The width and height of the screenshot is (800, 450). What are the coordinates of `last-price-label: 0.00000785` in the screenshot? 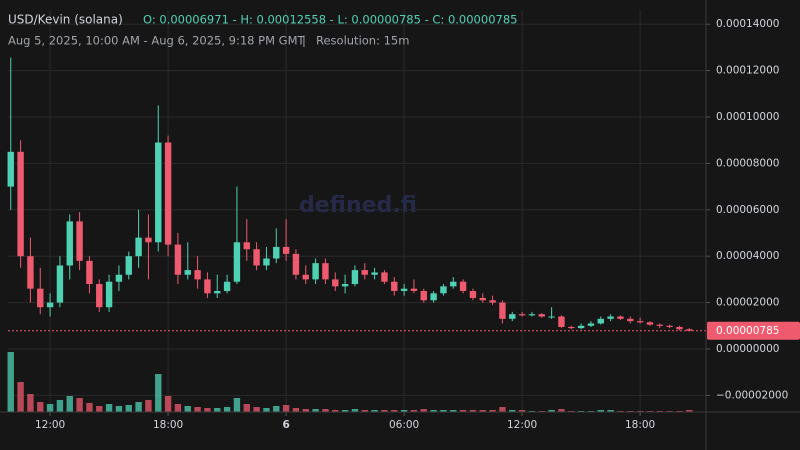 It's located at (747, 331).